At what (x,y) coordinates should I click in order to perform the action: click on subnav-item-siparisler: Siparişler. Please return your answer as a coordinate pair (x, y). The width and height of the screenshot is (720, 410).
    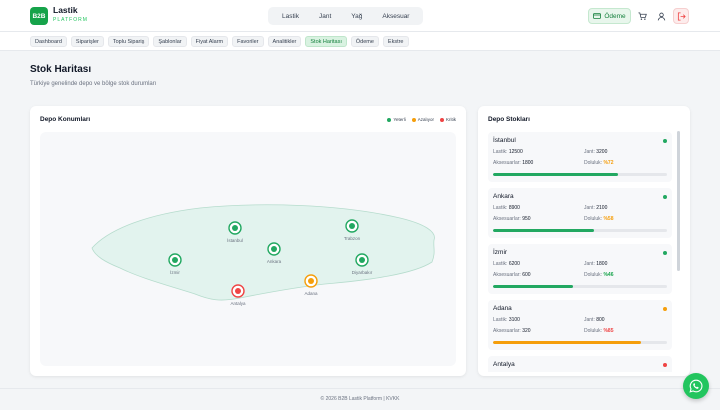
    Looking at the image, I should click on (87, 41).